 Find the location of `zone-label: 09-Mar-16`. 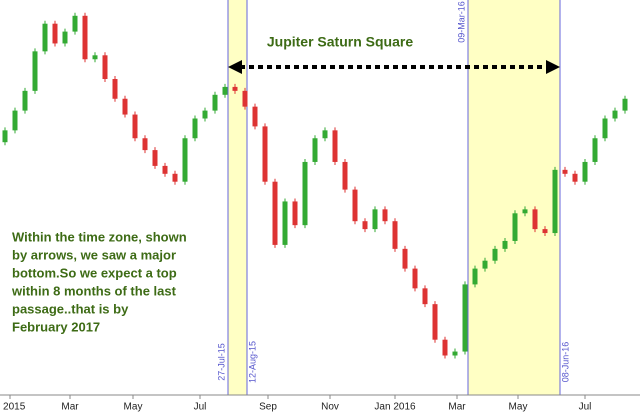

zone-label: 09-Mar-16 is located at coordinates (461, 22).